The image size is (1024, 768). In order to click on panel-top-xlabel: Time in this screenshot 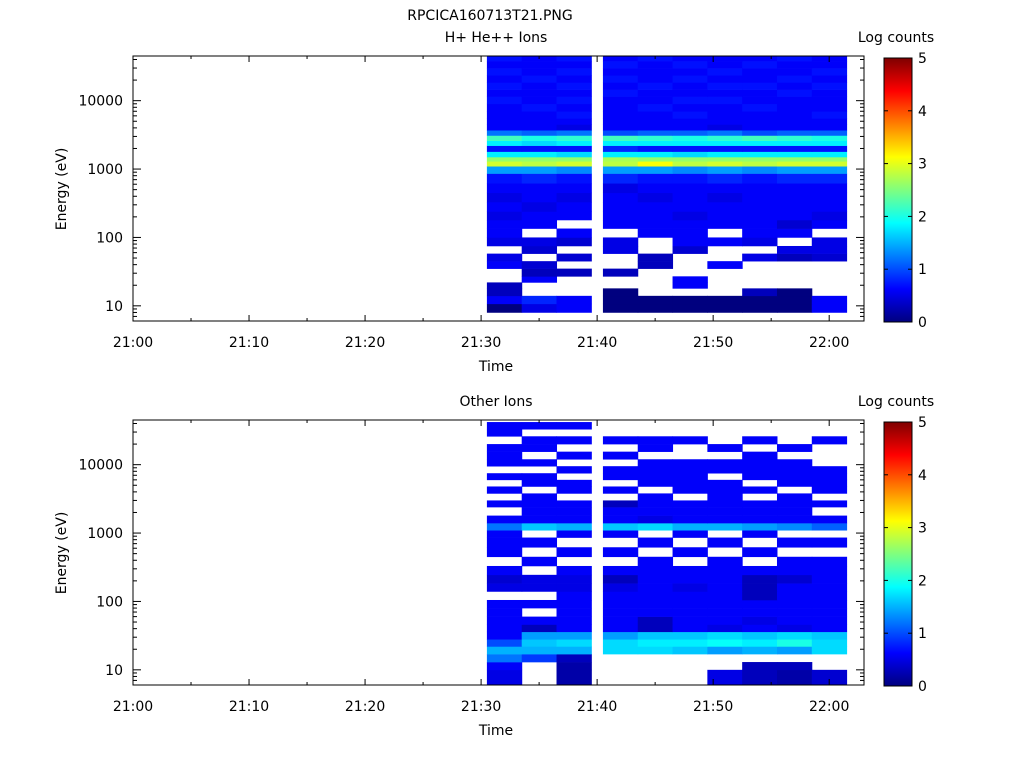, I will do `click(495, 367)`.